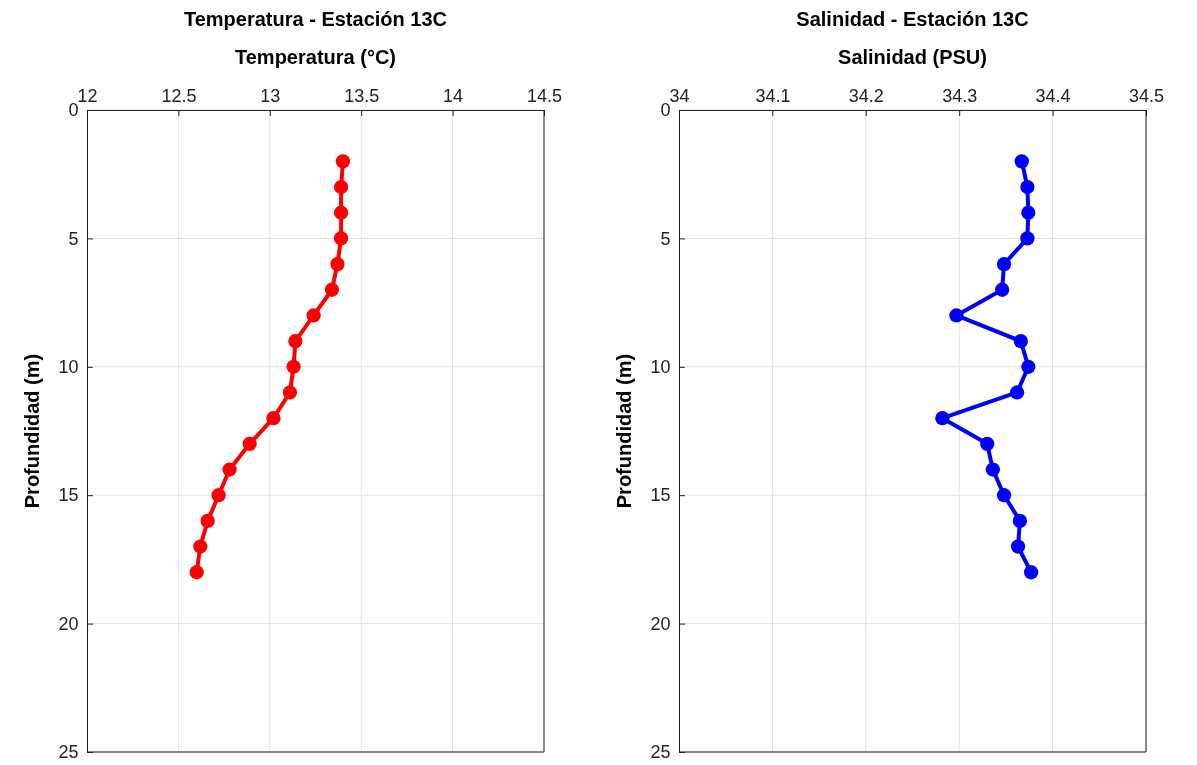  What do you see at coordinates (179, 95) in the screenshot?
I see `x-tick-label: 12.5` at bounding box center [179, 95].